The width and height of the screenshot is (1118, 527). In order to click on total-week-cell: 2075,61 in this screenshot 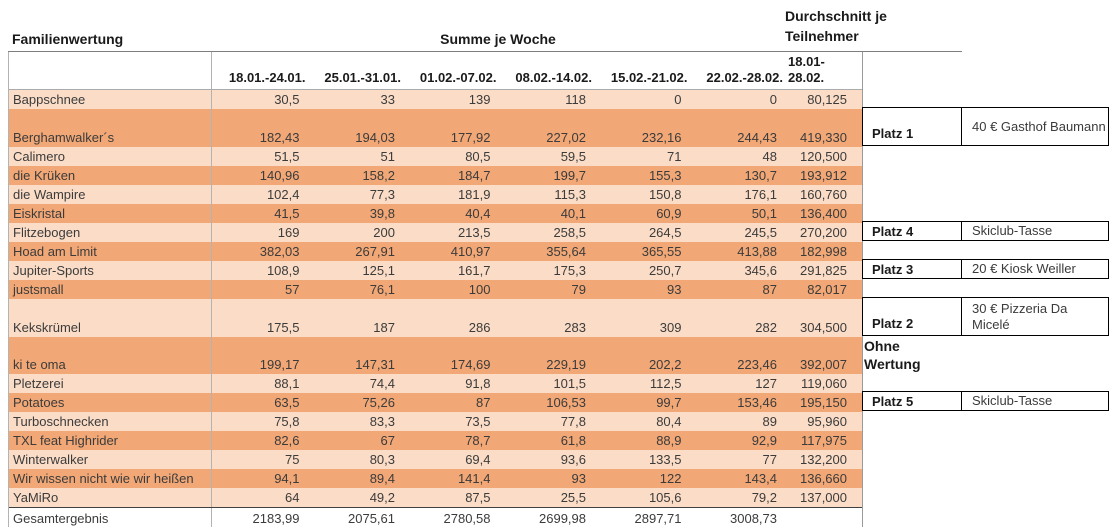, I will do `click(371, 518)`.